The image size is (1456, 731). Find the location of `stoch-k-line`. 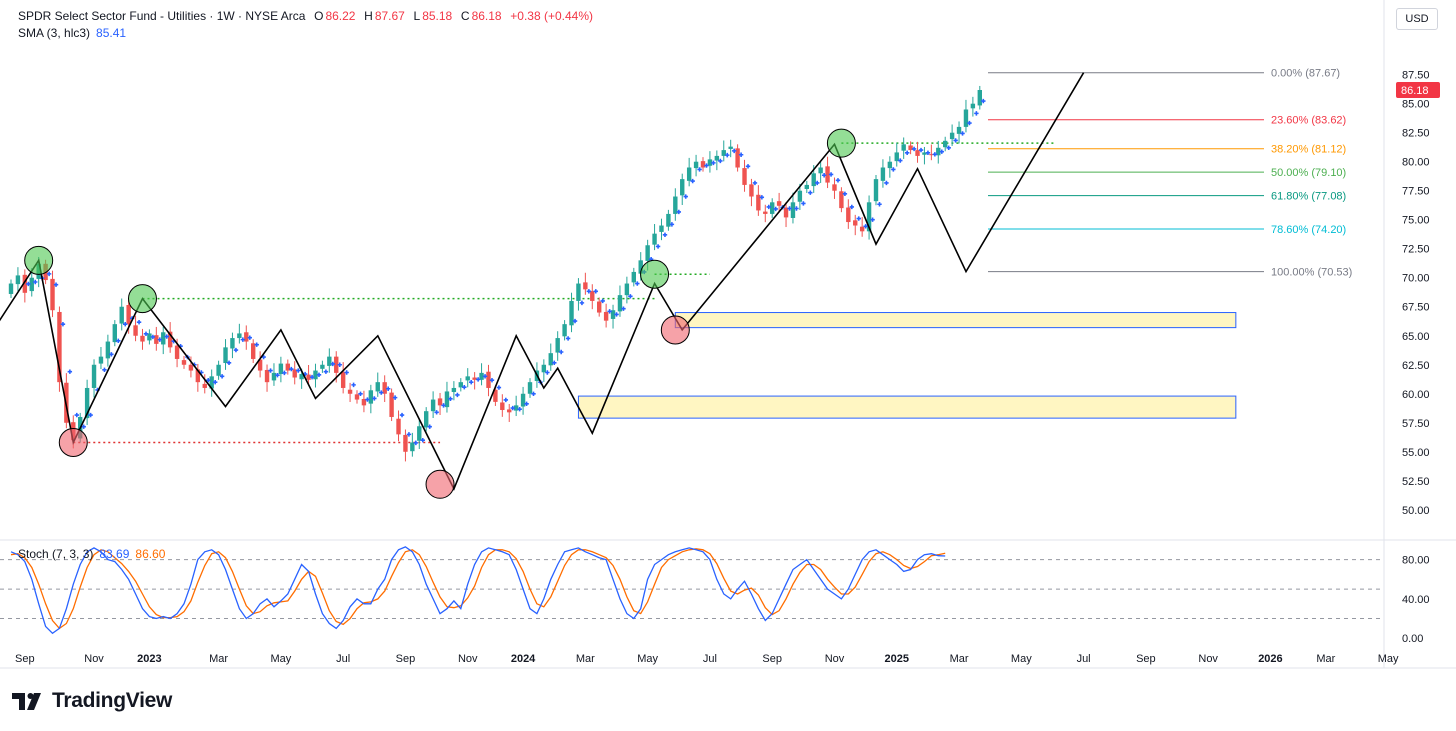

stoch-k-line is located at coordinates (478, 590).